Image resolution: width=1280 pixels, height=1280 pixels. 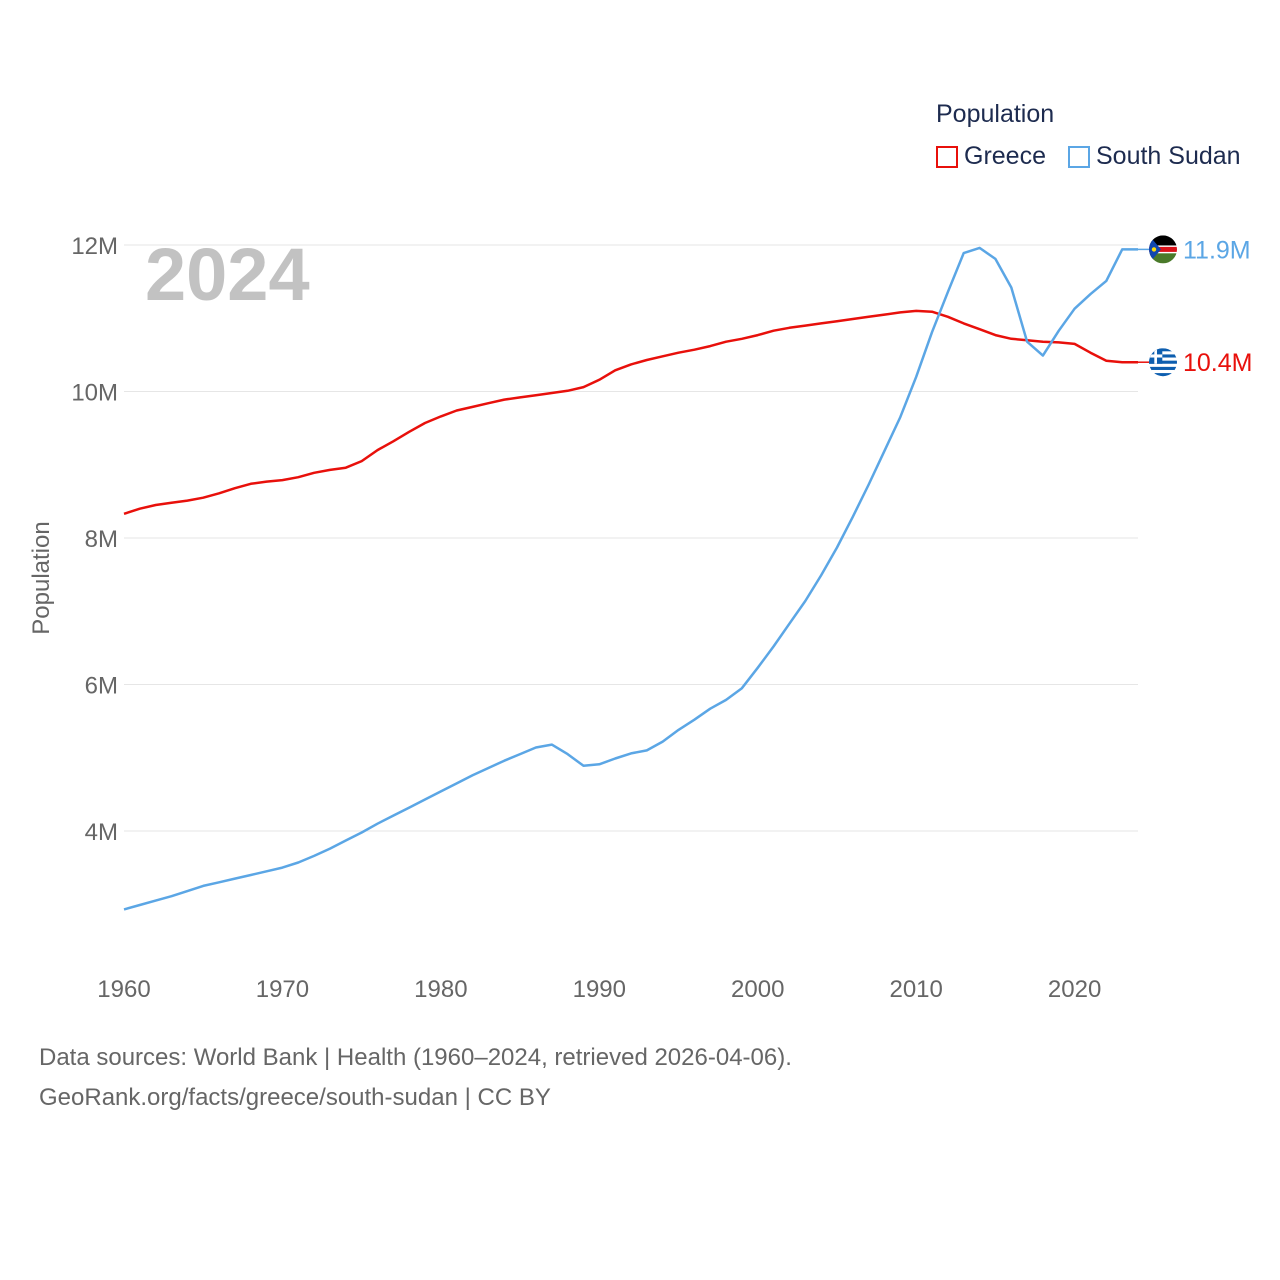 What do you see at coordinates (123, 989) in the screenshot?
I see `x-tick-label: 1960` at bounding box center [123, 989].